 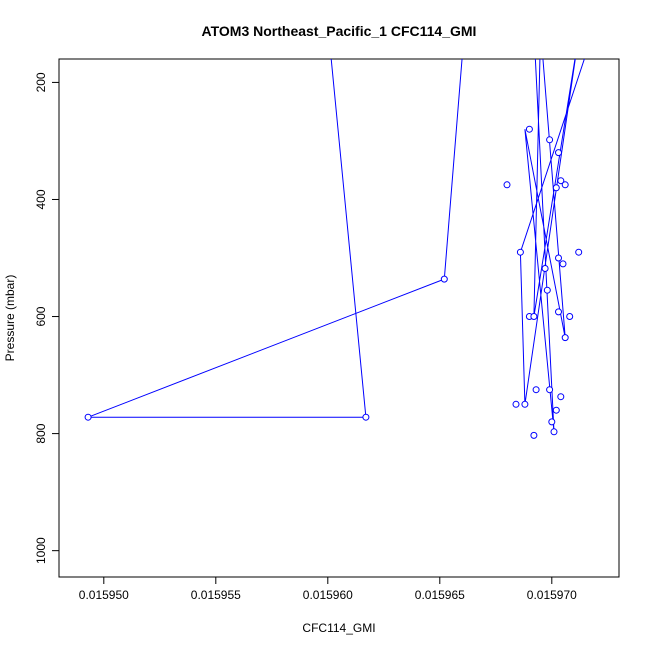 I want to click on x-tick-label: 0.015960, so click(x=328, y=595).